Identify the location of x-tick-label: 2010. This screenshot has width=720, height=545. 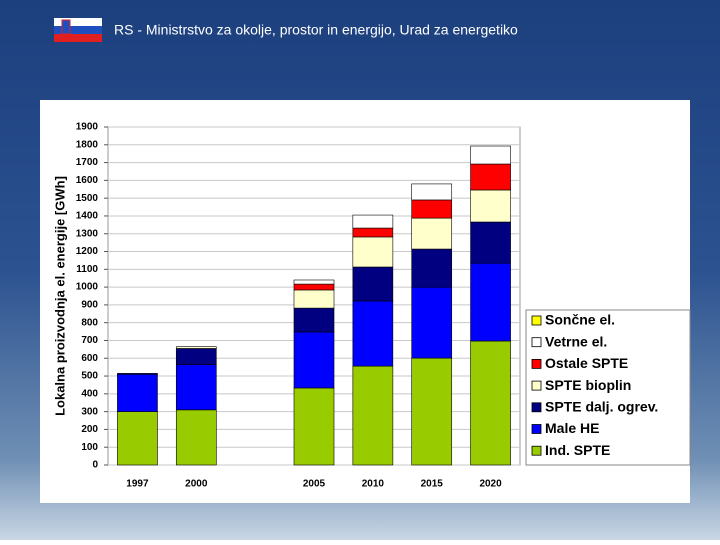
(373, 484).